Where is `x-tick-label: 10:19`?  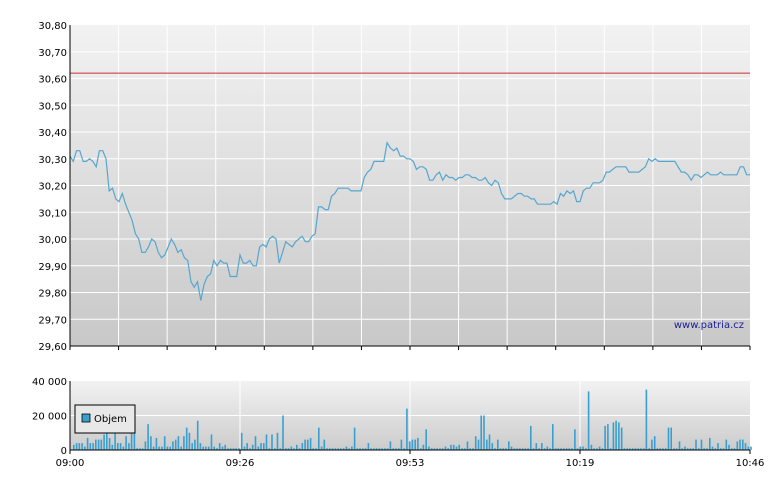
x-tick-label: 10:19 is located at coordinates (580, 463).